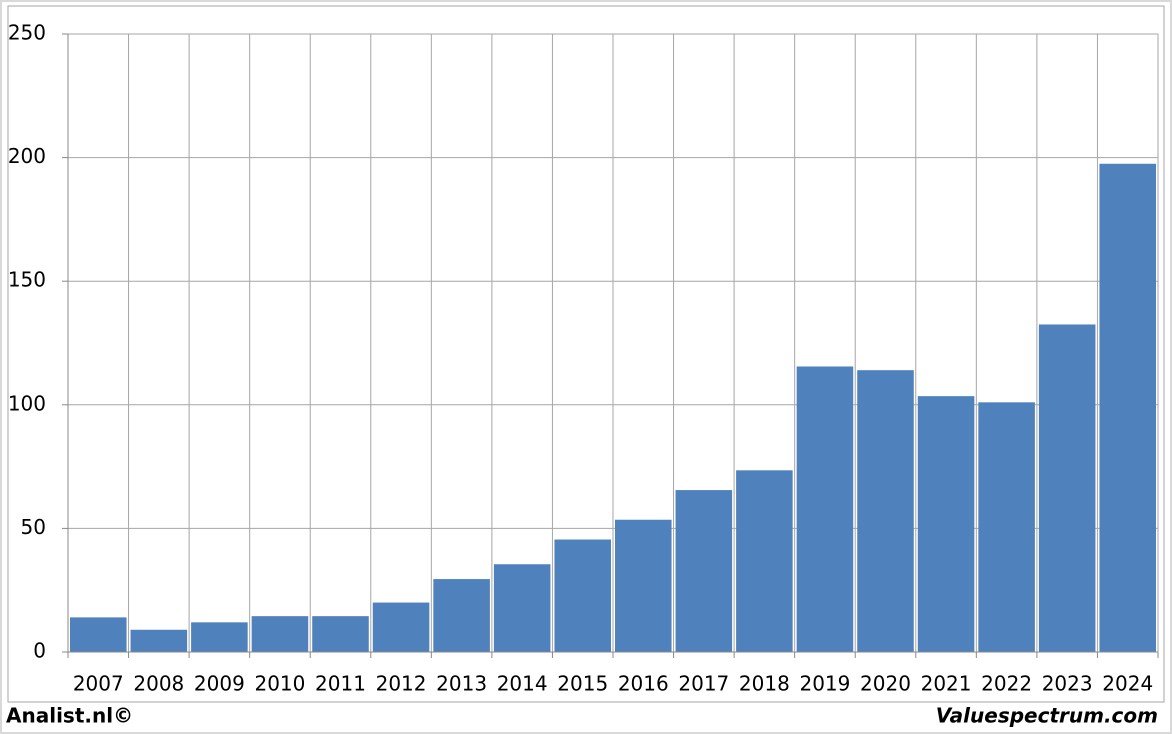 This screenshot has height=734, width=1172. What do you see at coordinates (219, 684) in the screenshot?
I see `x-tick-label: 2009` at bounding box center [219, 684].